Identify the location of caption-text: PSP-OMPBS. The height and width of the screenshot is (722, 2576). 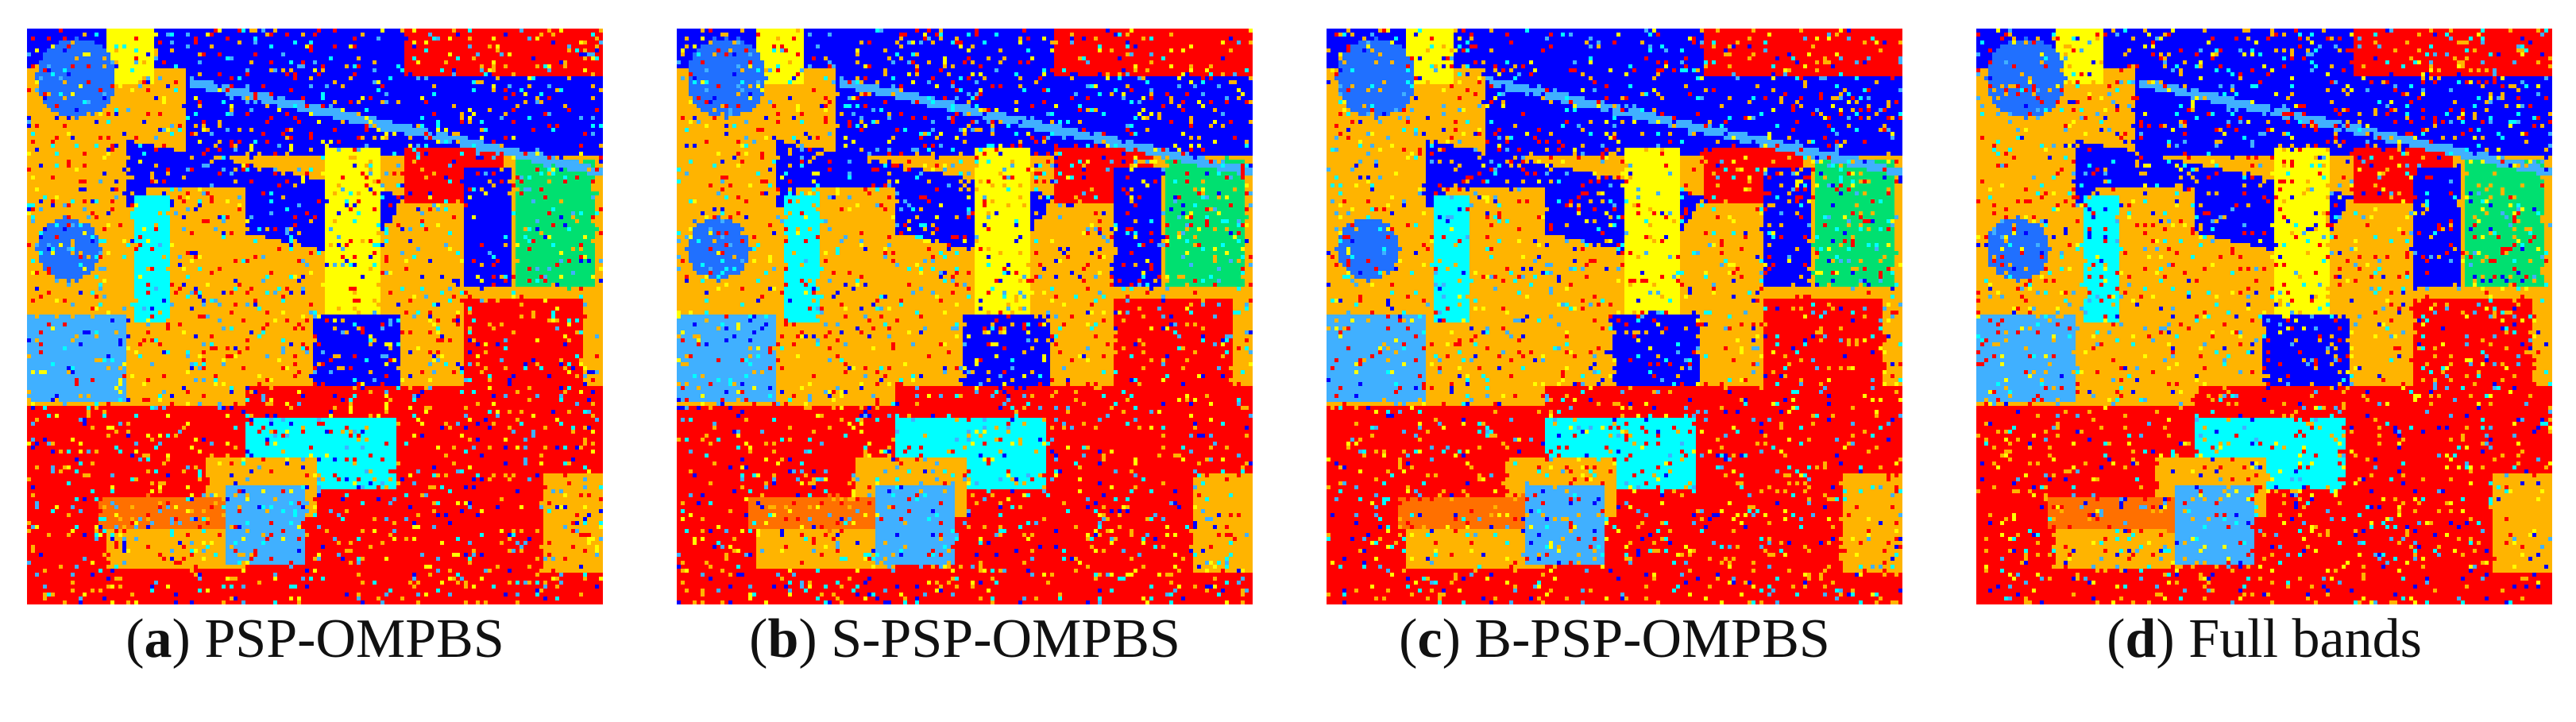
(354, 639).